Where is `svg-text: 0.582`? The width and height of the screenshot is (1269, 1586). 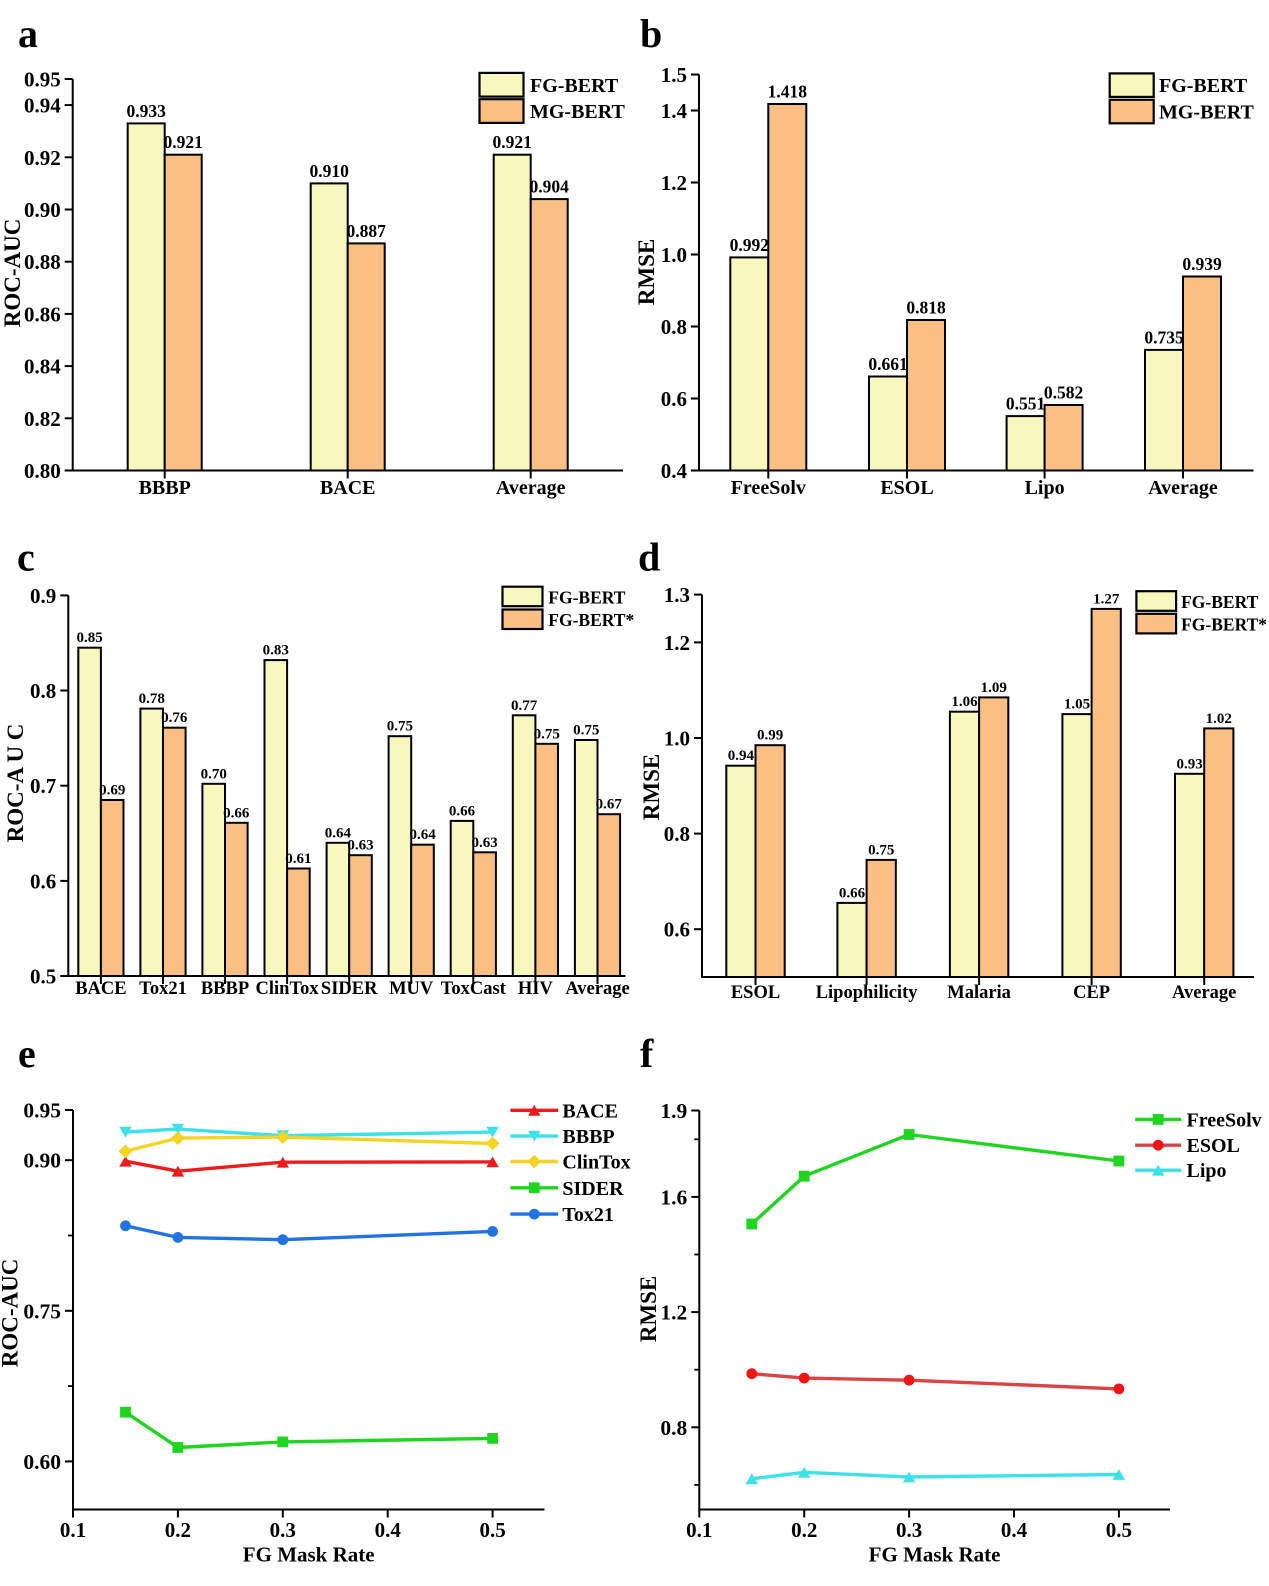
svg-text: 0.582 is located at coordinates (1063, 393).